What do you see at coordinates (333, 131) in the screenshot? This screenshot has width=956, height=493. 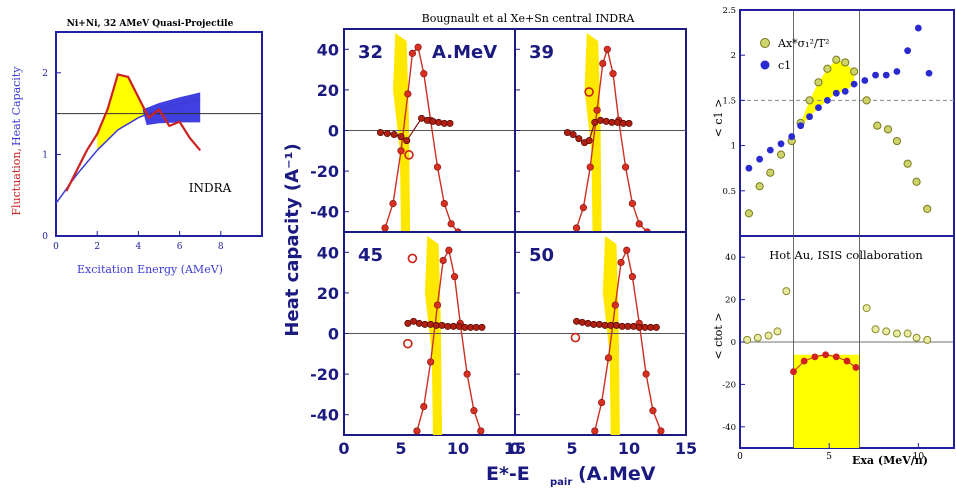 I see `middle-ytick-label: 0` at bounding box center [333, 131].